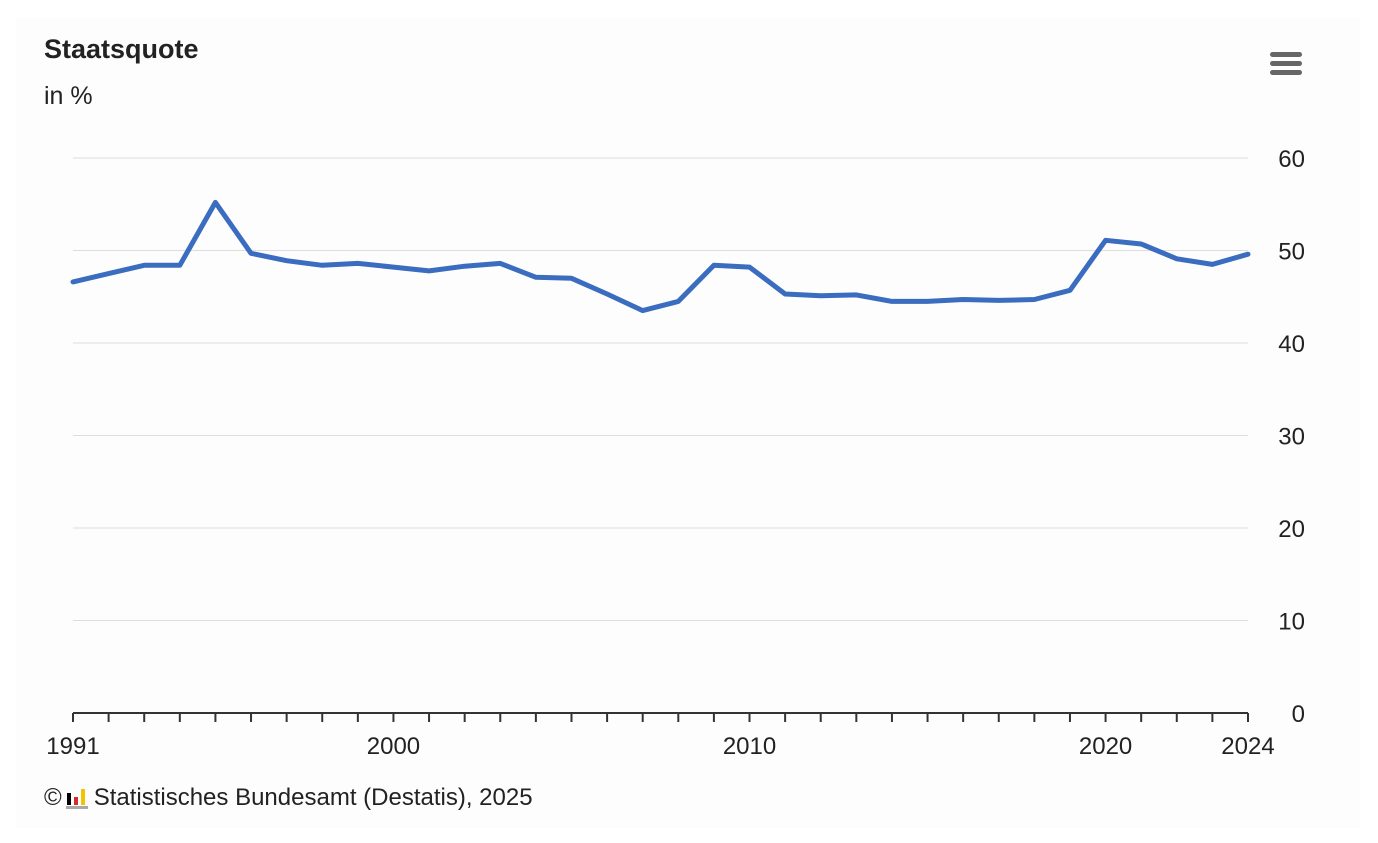 The height and width of the screenshot is (843, 1378). Describe the element at coordinates (121, 49) in the screenshot. I see `chart-title: Staatsquote` at that location.